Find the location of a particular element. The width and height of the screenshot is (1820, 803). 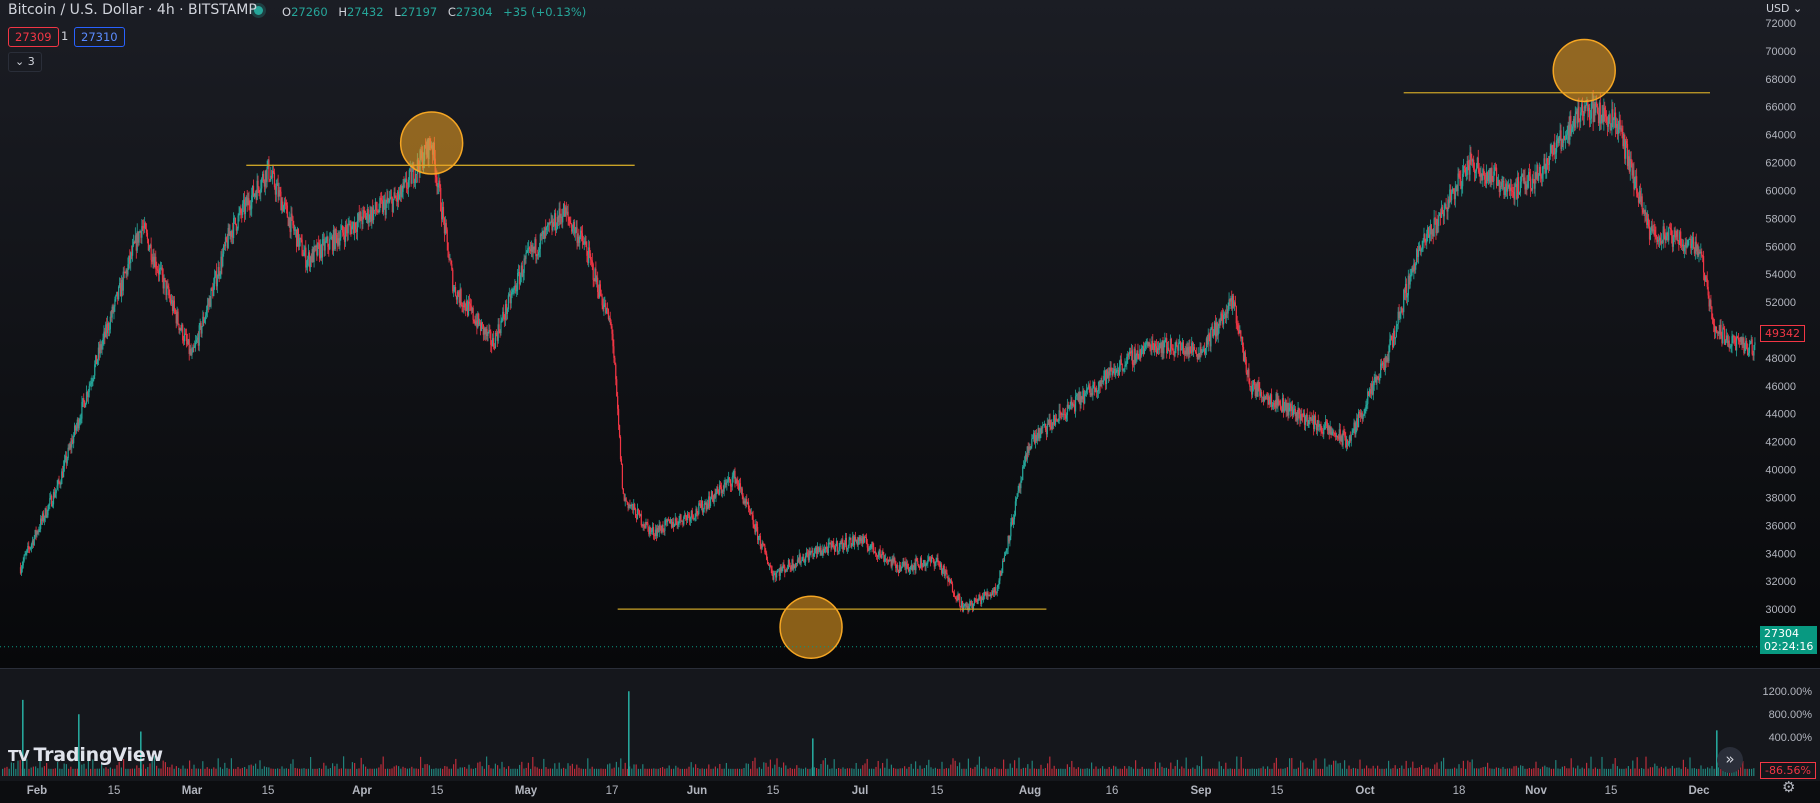

buy-price-button: 27310 is located at coordinates (99, 37).